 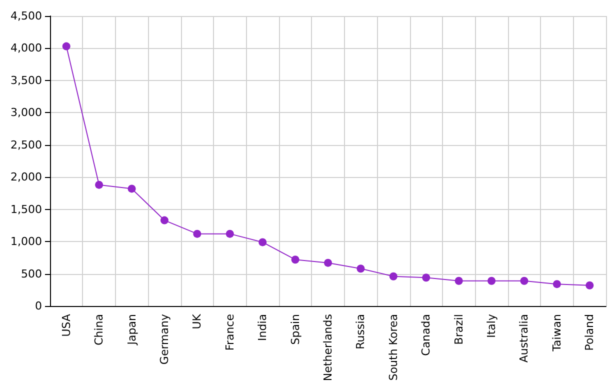 What do you see at coordinates (459, 329) in the screenshot?
I see `x-tick-label: Brazil` at bounding box center [459, 329].